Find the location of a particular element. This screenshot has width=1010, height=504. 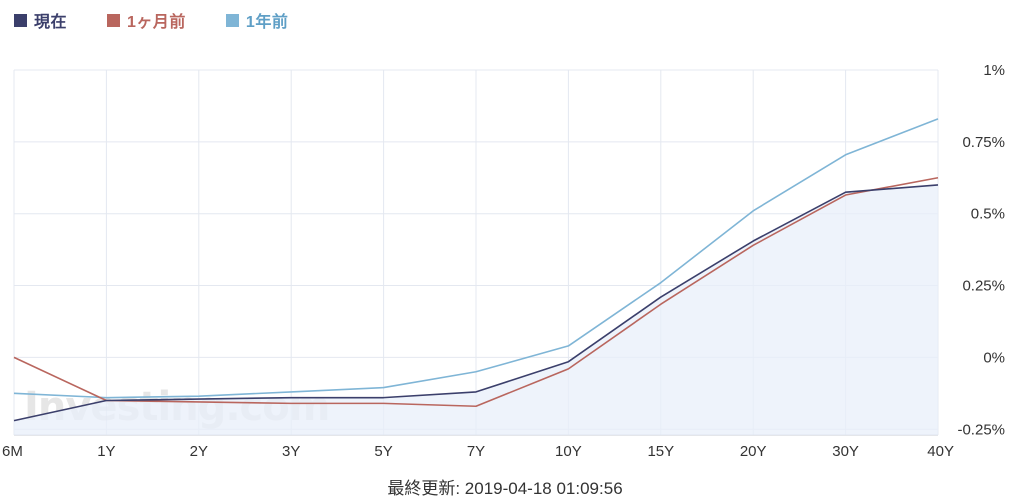

legend-swatch-current is located at coordinates (20, 20).